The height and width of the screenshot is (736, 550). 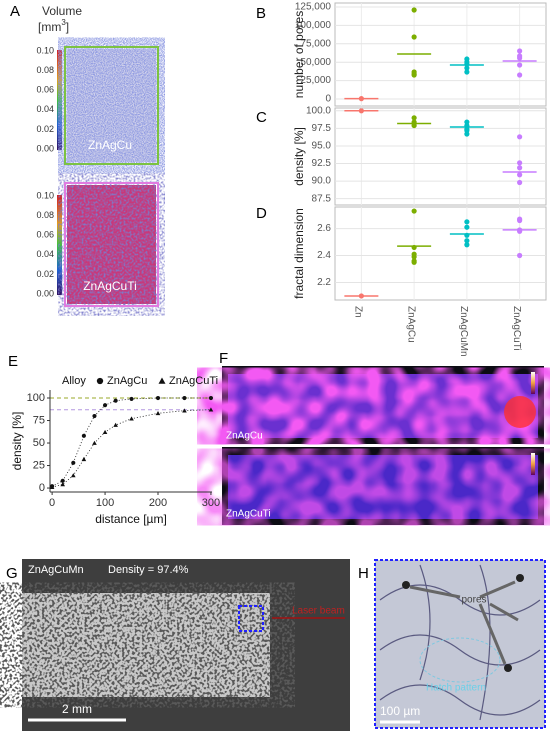 What do you see at coordinates (223, 358) in the screenshot?
I see `panel-label: F` at bounding box center [223, 358].